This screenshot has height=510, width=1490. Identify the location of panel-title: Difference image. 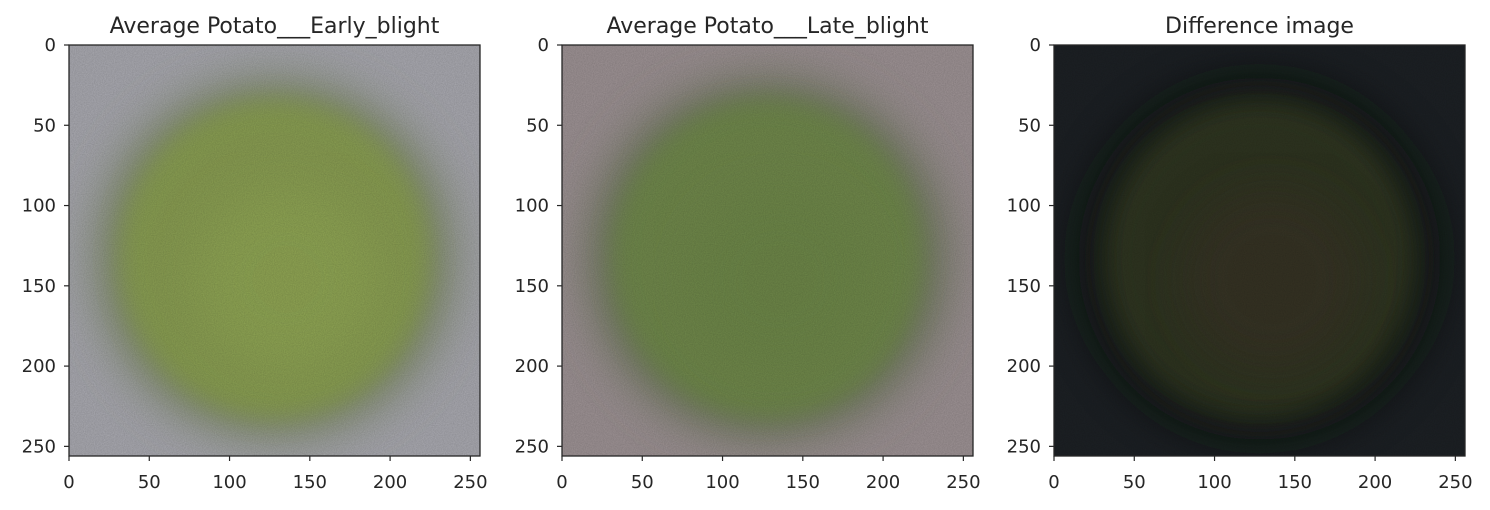
(1259, 26).